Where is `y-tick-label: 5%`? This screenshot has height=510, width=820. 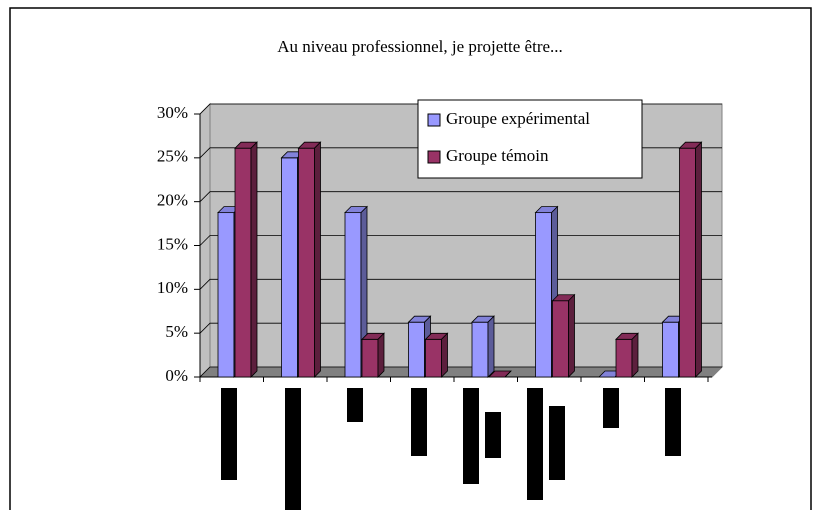
y-tick-label: 5% is located at coordinates (176, 331).